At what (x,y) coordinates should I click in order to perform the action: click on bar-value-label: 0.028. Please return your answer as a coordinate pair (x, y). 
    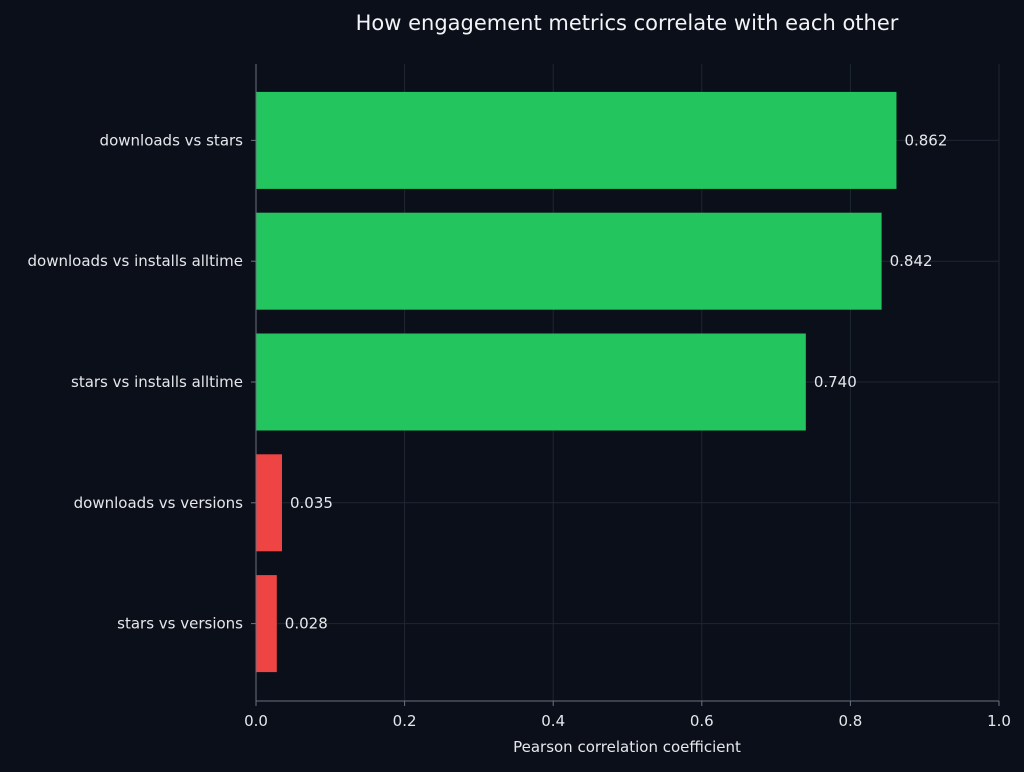
    Looking at the image, I should click on (306, 624).